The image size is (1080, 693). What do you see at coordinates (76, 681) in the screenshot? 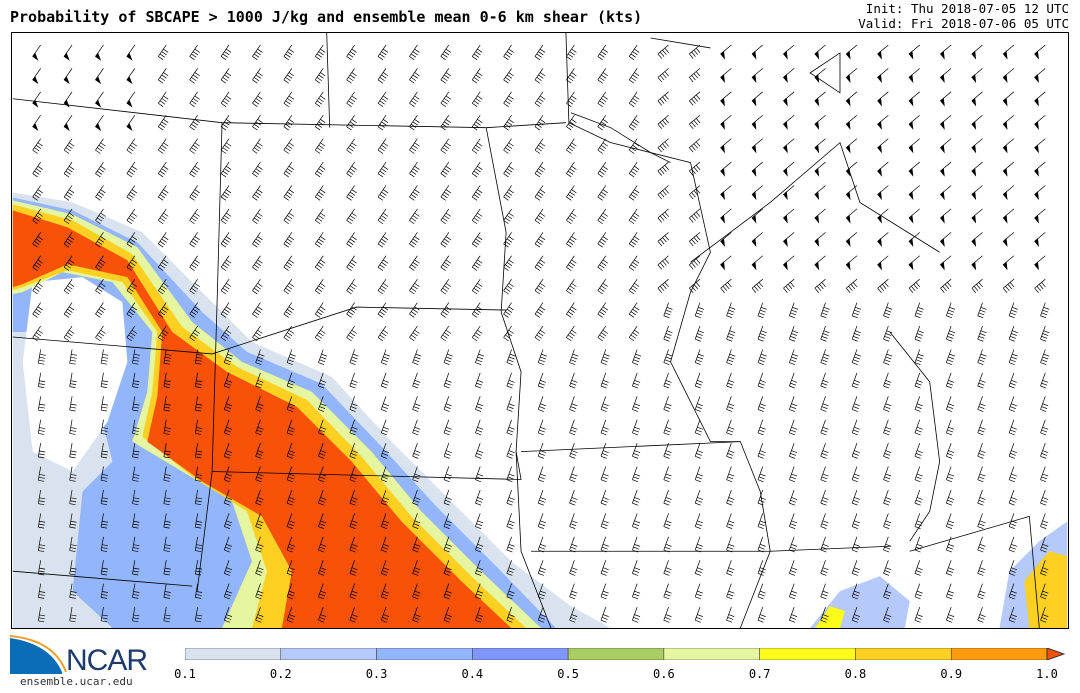
I see `ncar-url: ensemble.ucar.edu` at bounding box center [76, 681].